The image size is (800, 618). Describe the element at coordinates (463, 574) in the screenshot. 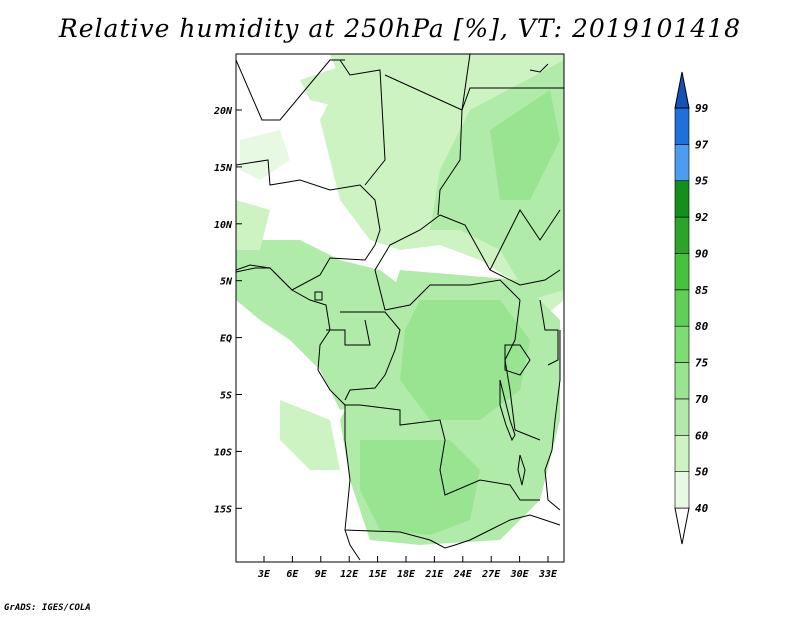

I see `lon-label: 24E` at that location.